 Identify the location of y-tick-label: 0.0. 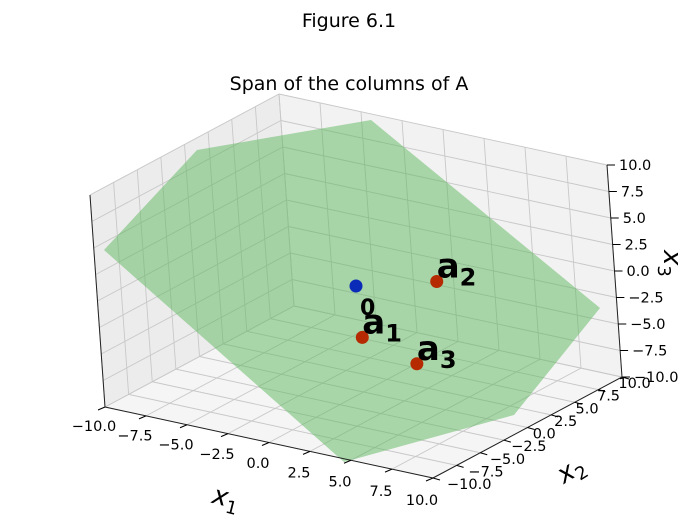
(544, 435).